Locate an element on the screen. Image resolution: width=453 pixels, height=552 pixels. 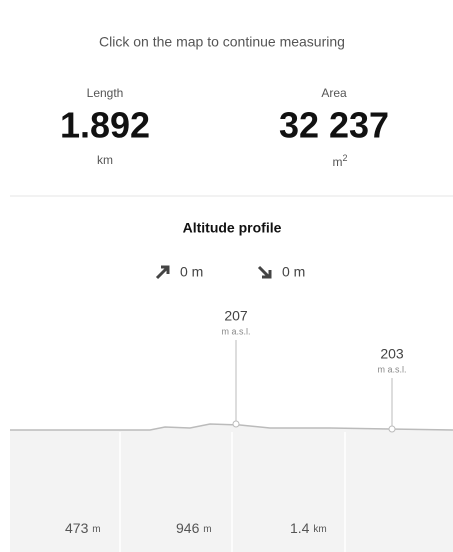
unit: m is located at coordinates (337, 162).